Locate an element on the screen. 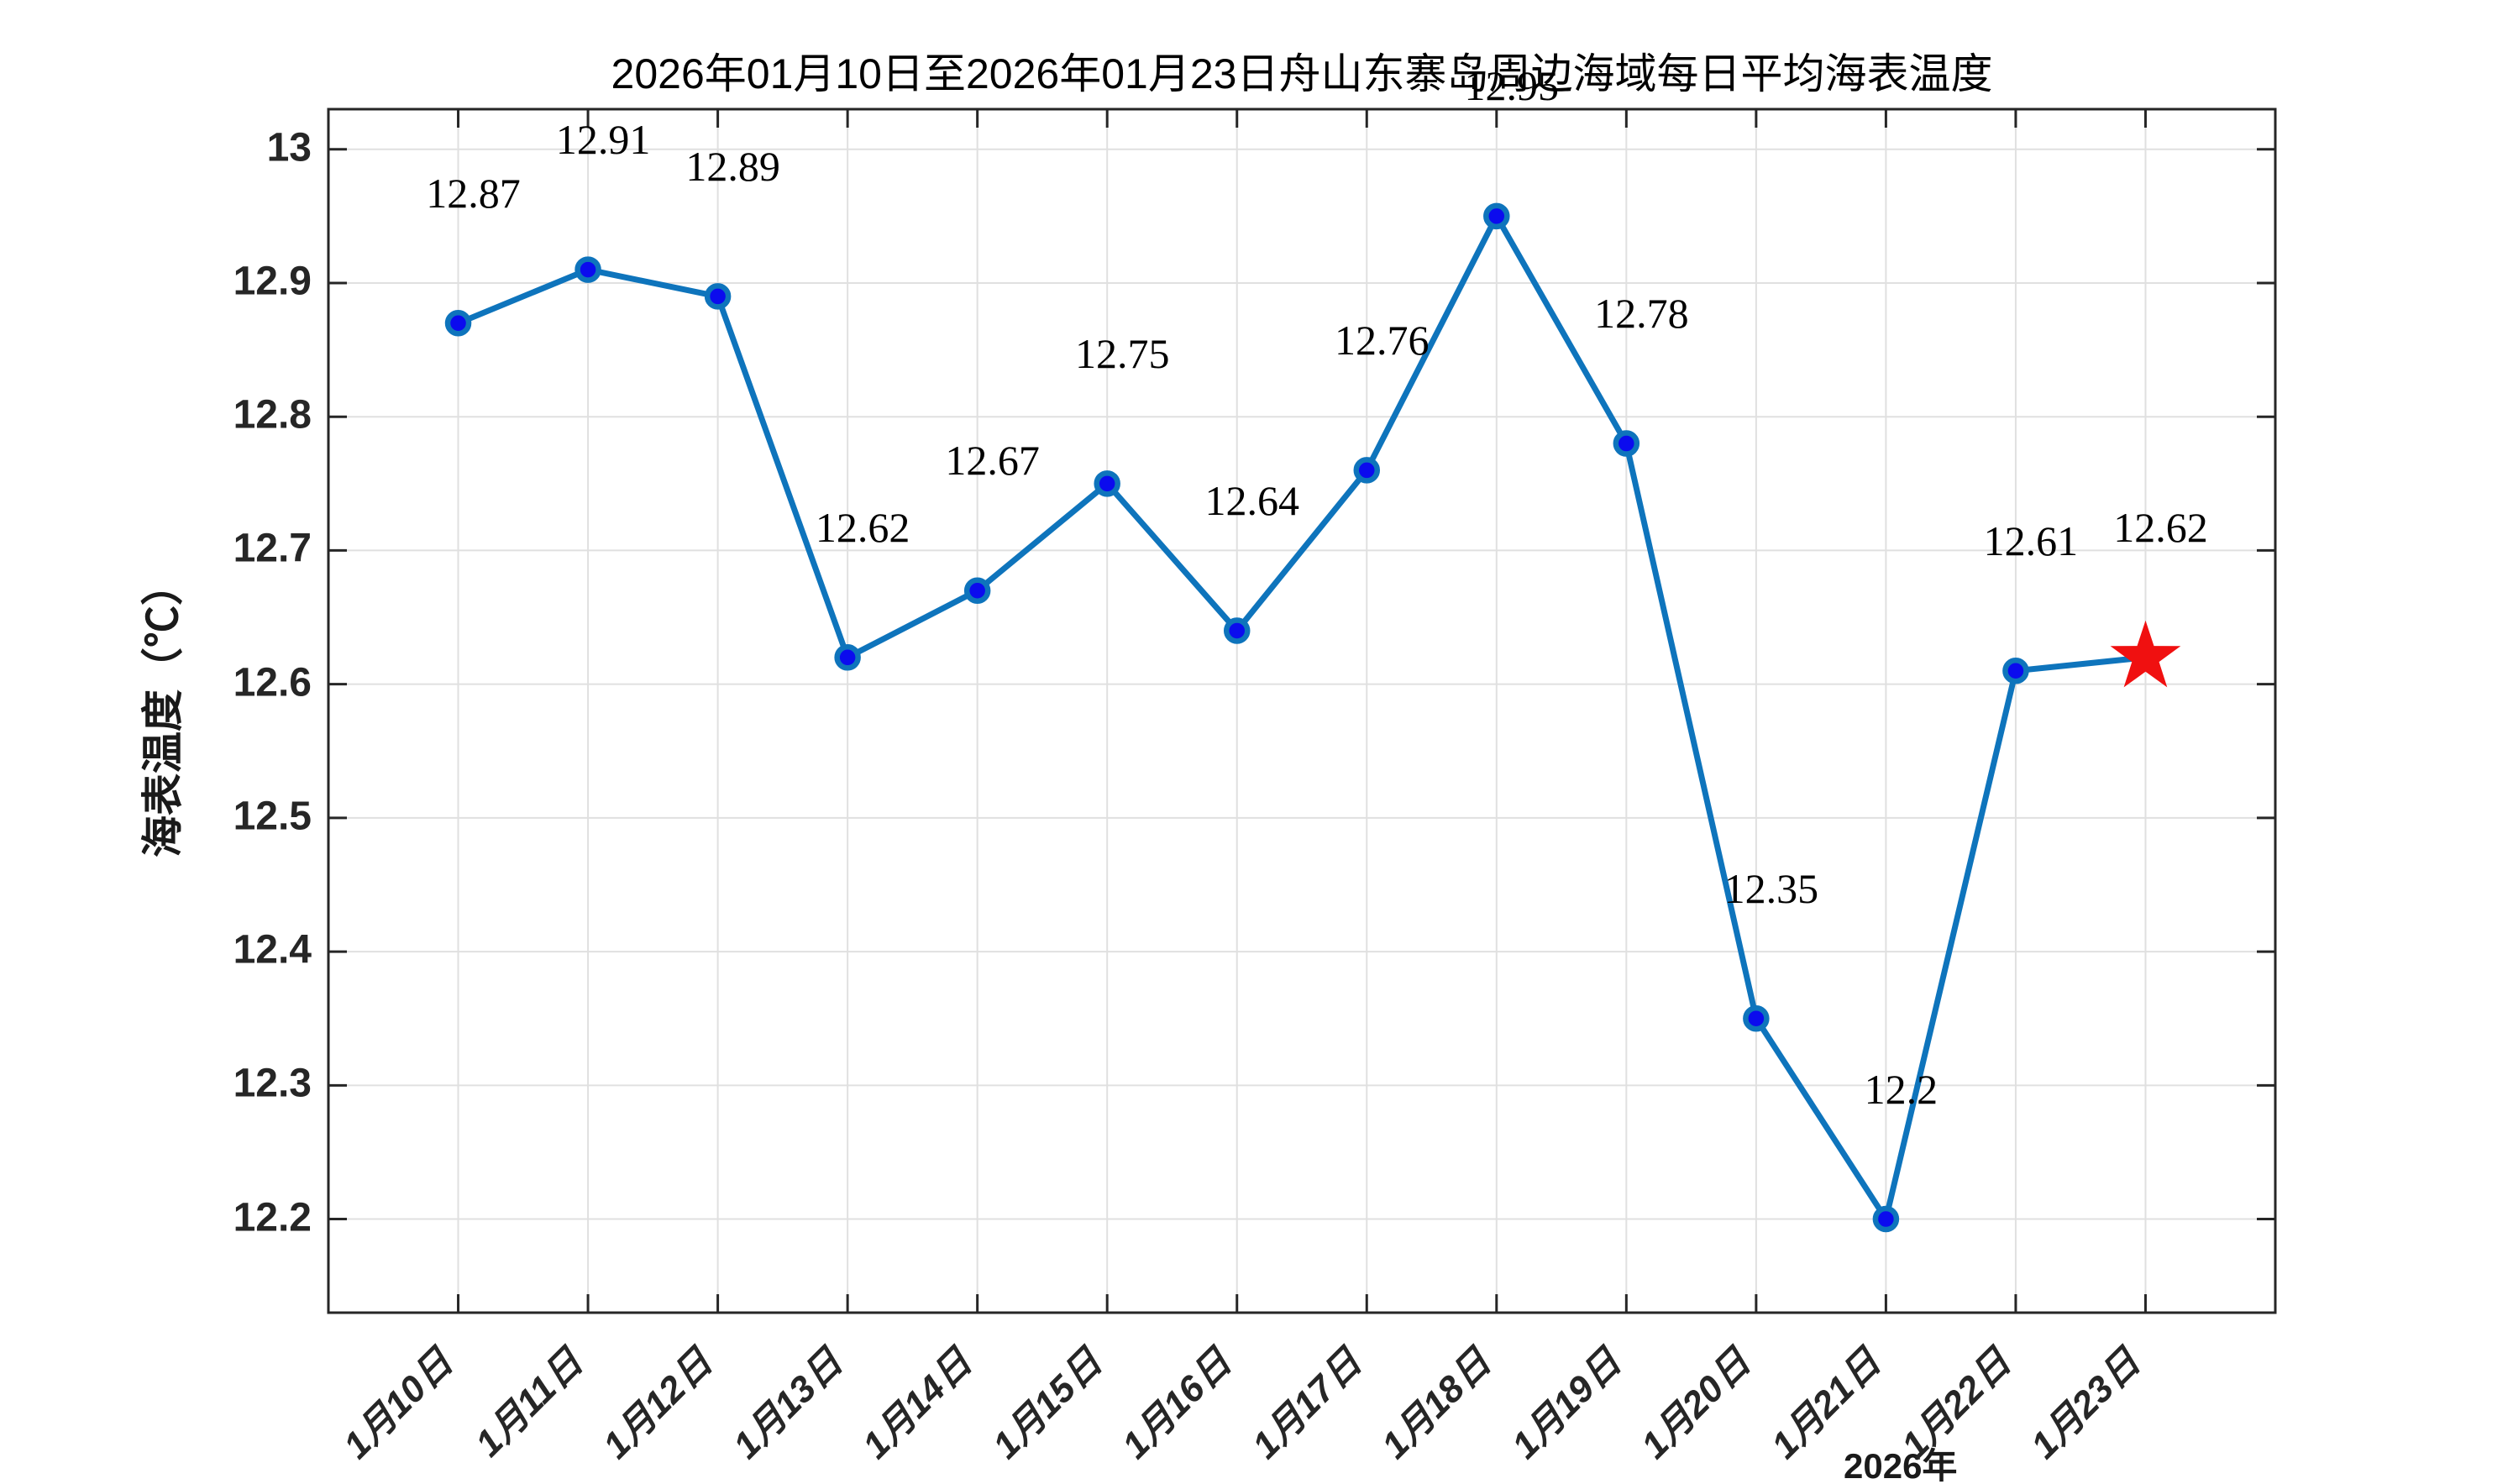  y-tick-label: 12.6 is located at coordinates (272, 682).